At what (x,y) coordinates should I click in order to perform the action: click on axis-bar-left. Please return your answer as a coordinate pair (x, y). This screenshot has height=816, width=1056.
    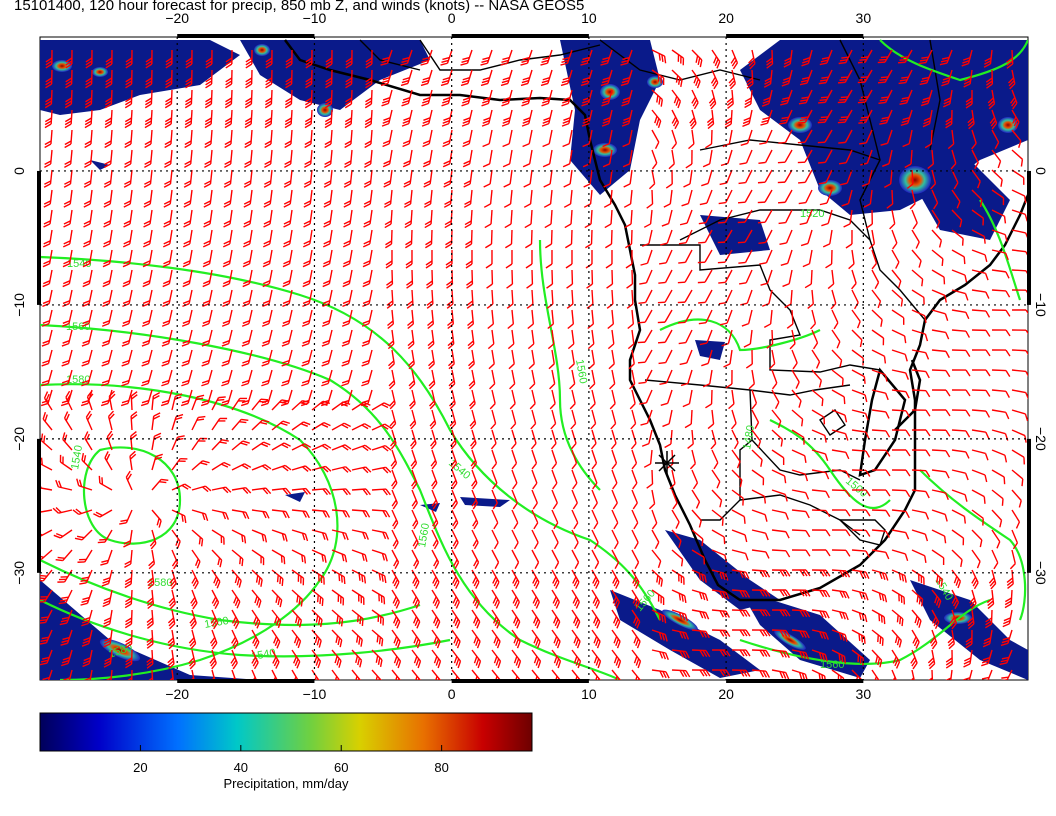
    Looking at the image, I should click on (39, 505).